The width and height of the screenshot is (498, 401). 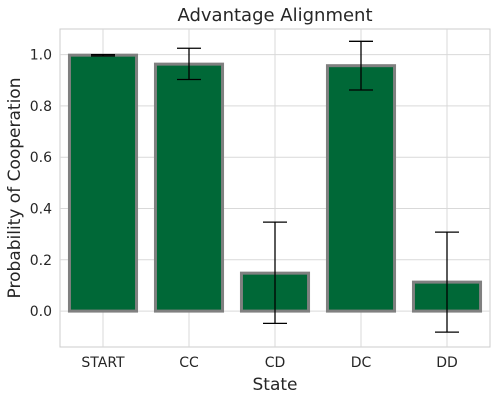 I want to click on bar-dc, so click(x=361, y=188).